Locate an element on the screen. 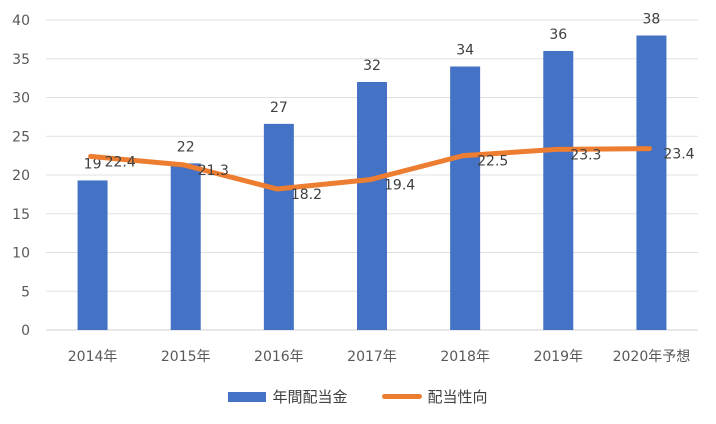 The width and height of the screenshot is (716, 424). legend-item-bar: 年間配当金 is located at coordinates (288, 396).